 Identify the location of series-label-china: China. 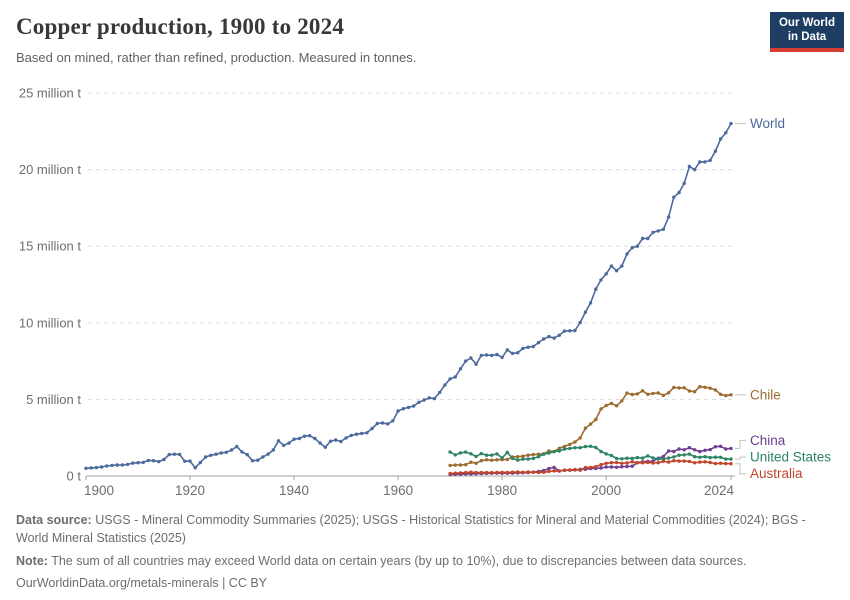
(768, 440).